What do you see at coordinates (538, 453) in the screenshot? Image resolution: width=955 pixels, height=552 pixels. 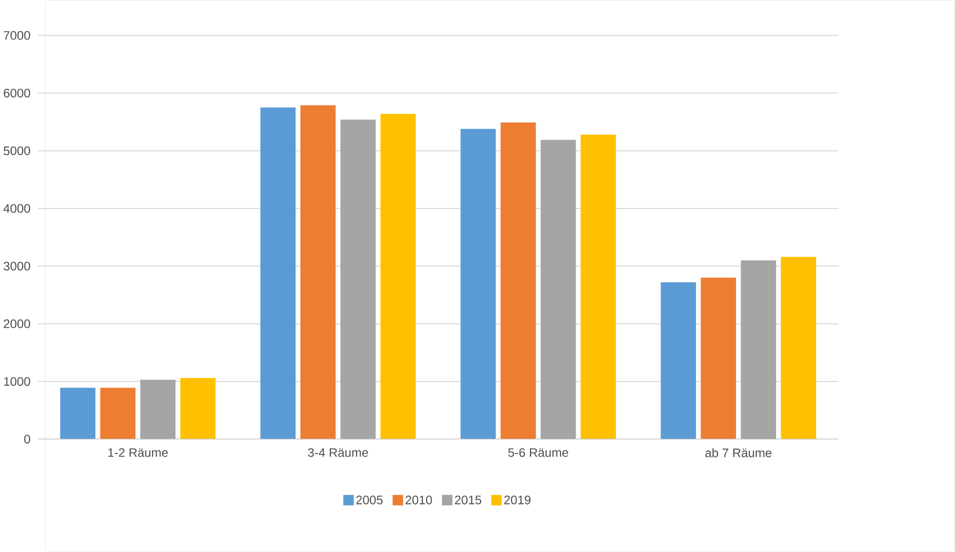 I see `x-tick-label: 5-6 Räume` at bounding box center [538, 453].